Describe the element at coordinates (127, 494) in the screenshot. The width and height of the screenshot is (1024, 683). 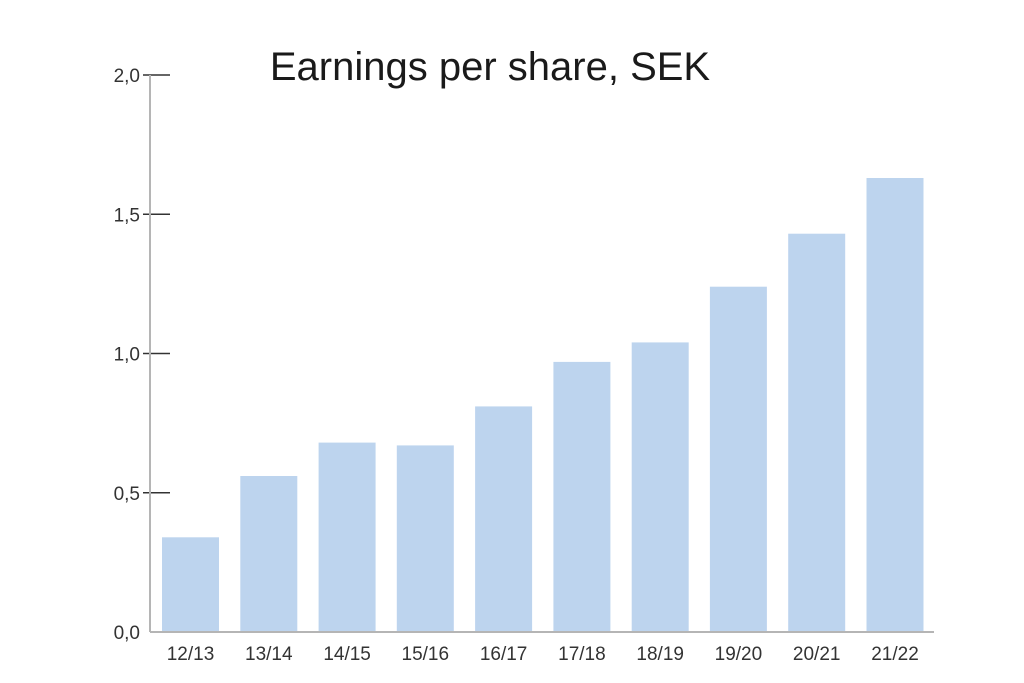
I see `y-tick-label: 0,5` at that location.